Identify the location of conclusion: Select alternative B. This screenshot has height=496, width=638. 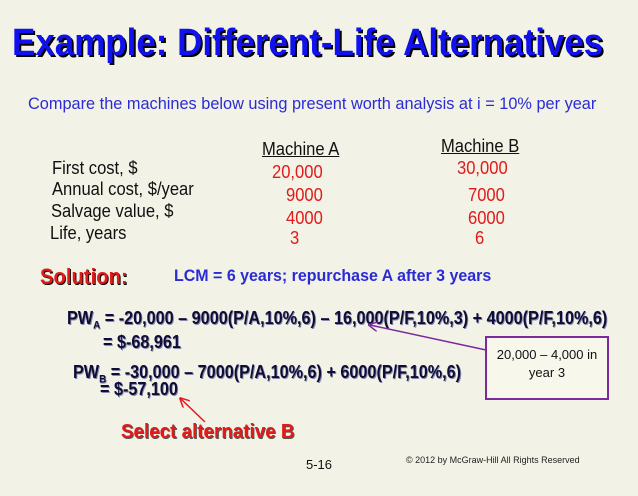
(208, 432).